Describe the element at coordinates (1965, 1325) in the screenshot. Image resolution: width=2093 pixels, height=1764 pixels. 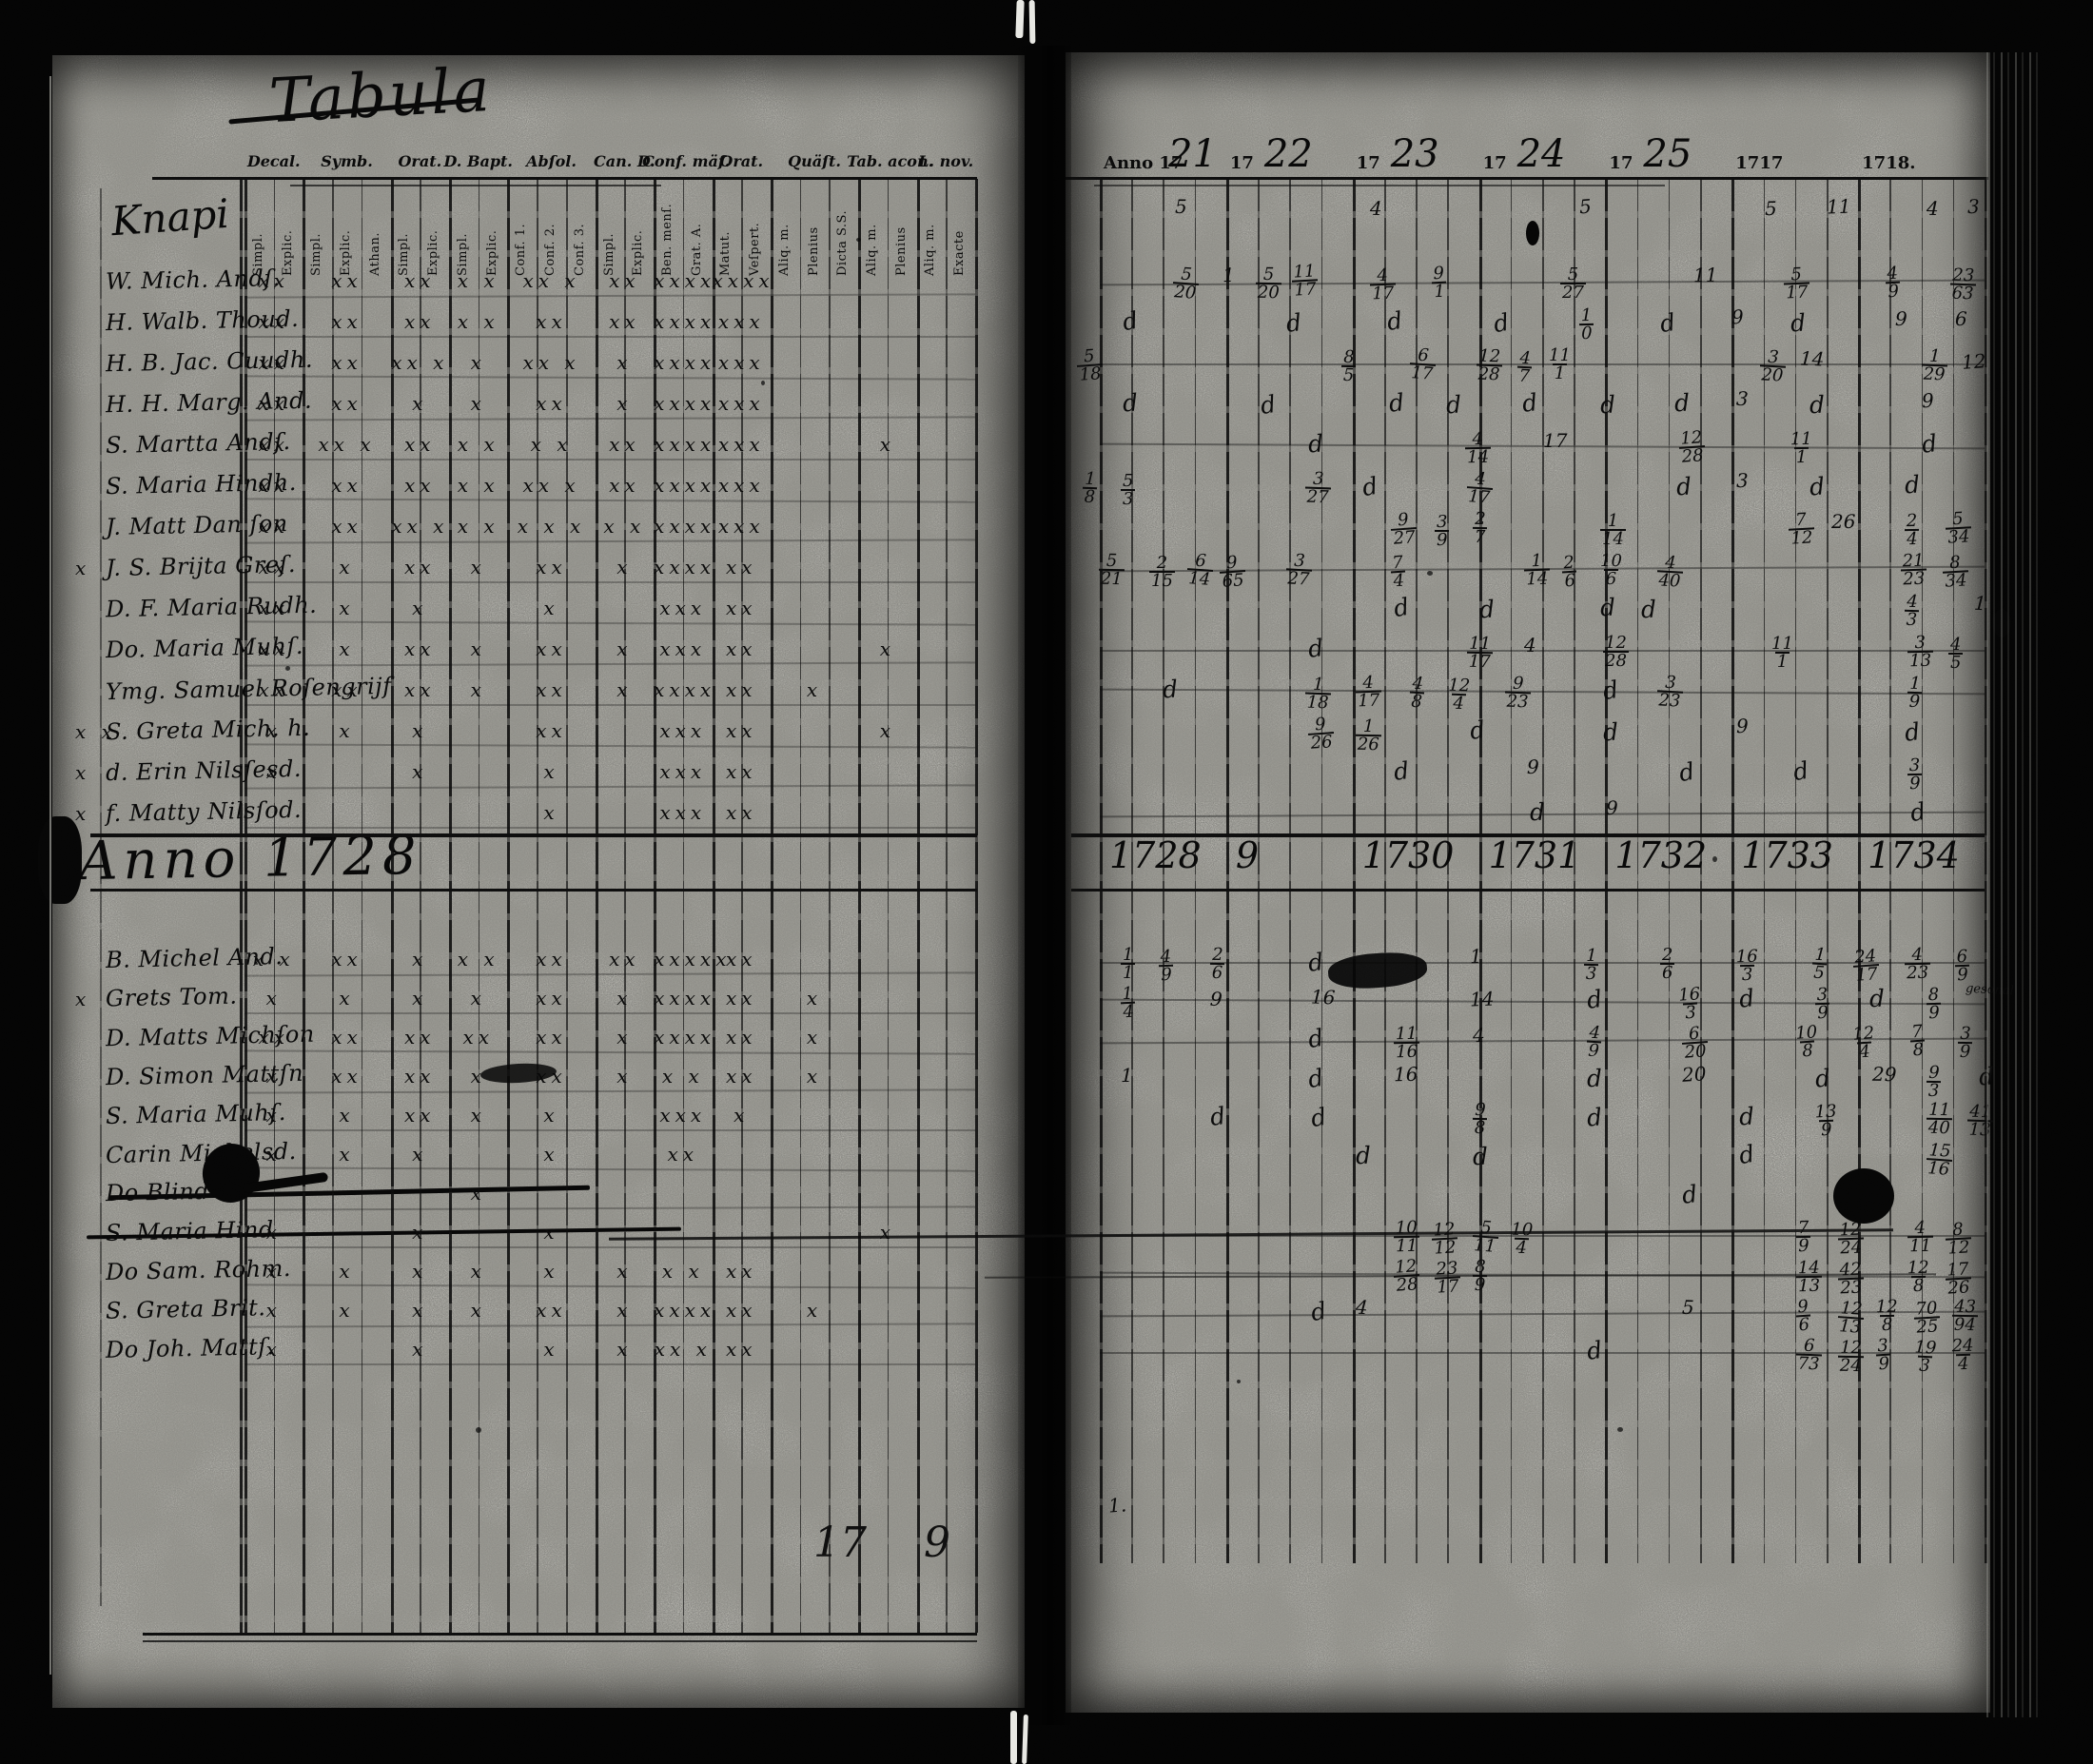
I see `denominator: 94` at that location.